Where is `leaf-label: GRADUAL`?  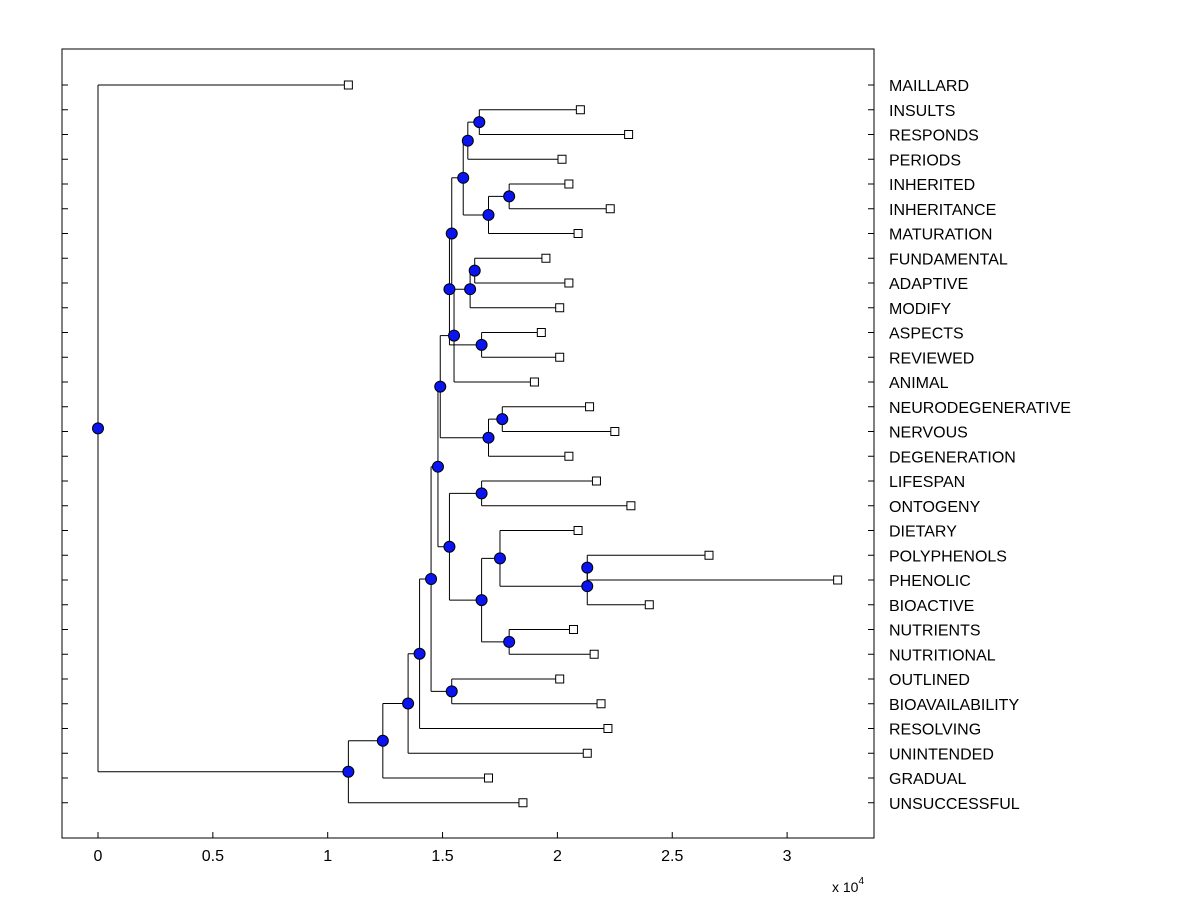 leaf-label: GRADUAL is located at coordinates (927, 779).